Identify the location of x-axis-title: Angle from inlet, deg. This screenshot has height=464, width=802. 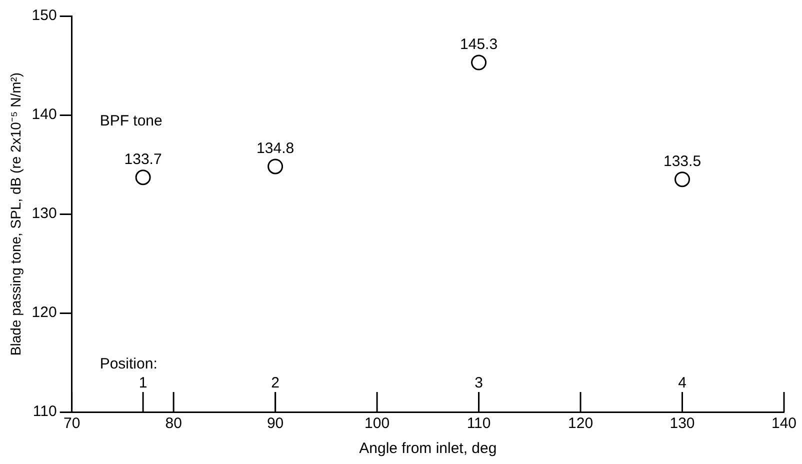
(428, 449).